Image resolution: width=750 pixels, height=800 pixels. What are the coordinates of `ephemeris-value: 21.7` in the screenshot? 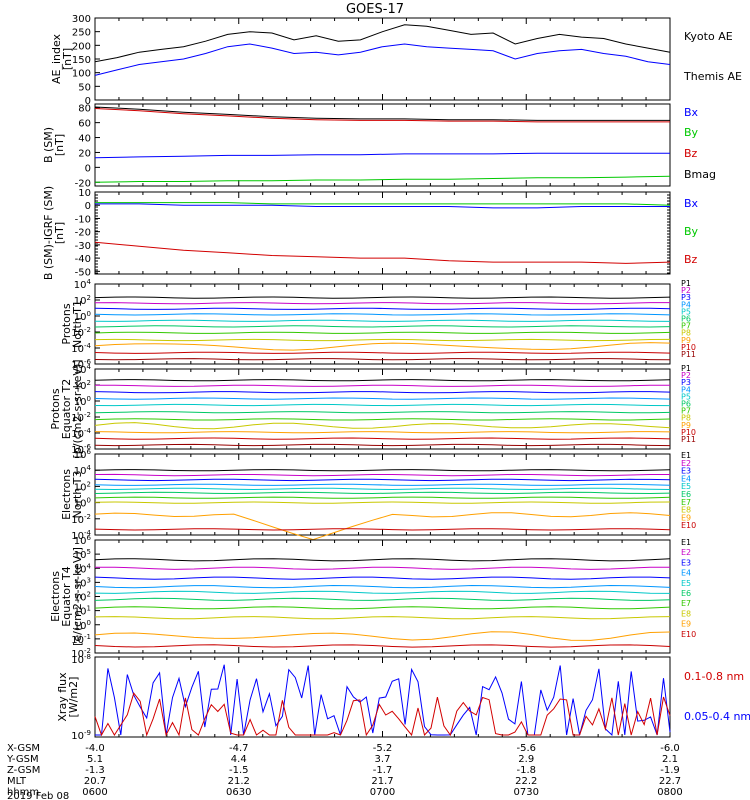 It's located at (382, 781).